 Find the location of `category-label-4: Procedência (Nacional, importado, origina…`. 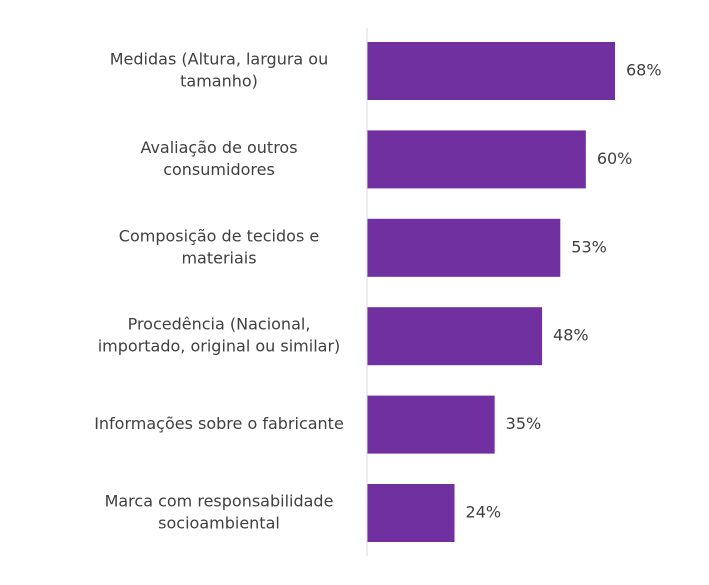

category-label-4: Procedência (Nacional, importado, origina… is located at coordinates (219, 335).